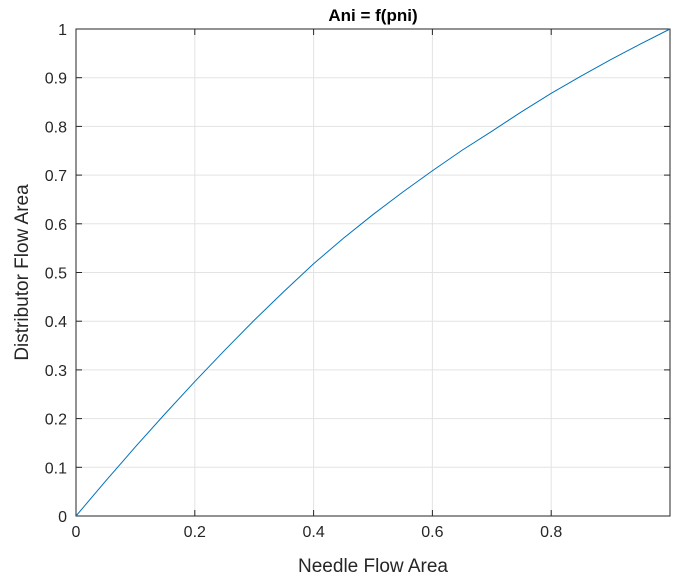  I want to click on chart-title: Ani = f(pni), so click(372, 15).